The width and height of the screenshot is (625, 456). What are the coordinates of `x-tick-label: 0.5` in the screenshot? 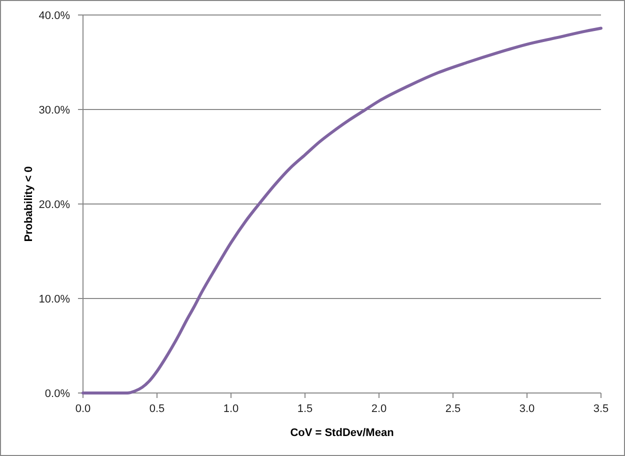 It's located at (157, 409).